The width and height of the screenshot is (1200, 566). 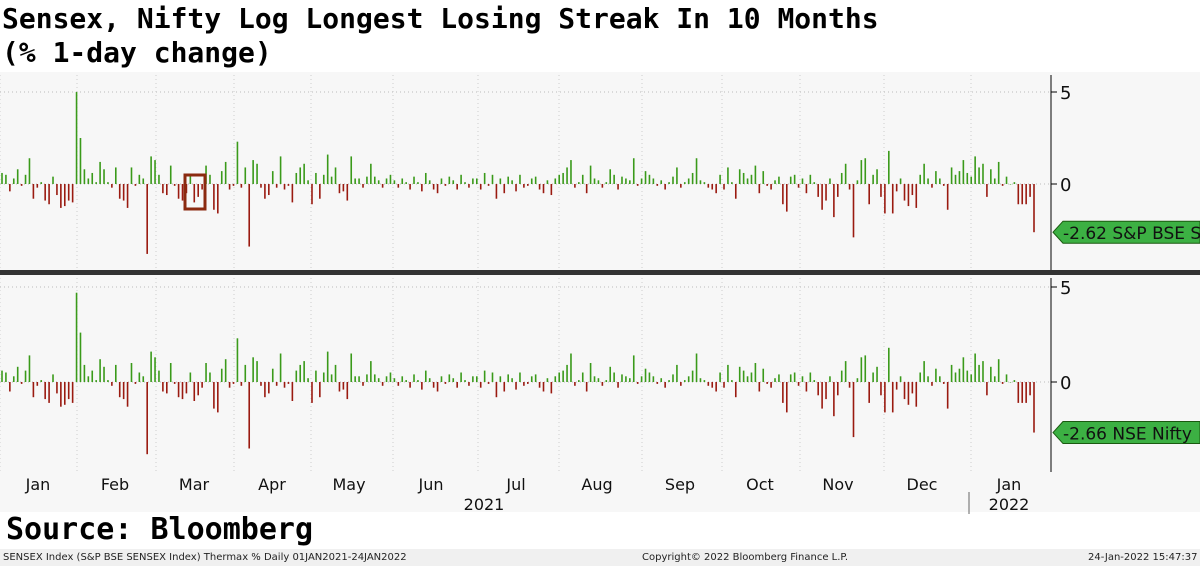 What do you see at coordinates (1065, 185) in the screenshot?
I see `y-tick-label: 0` at bounding box center [1065, 185].